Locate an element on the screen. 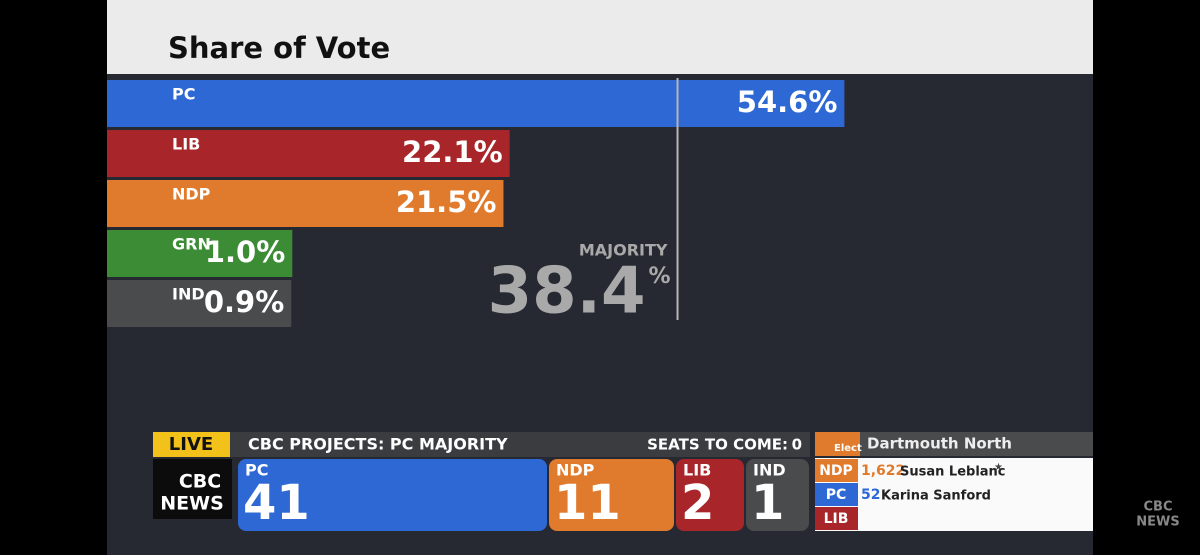 The image size is (1200, 555). category-label: GRN is located at coordinates (191, 244).